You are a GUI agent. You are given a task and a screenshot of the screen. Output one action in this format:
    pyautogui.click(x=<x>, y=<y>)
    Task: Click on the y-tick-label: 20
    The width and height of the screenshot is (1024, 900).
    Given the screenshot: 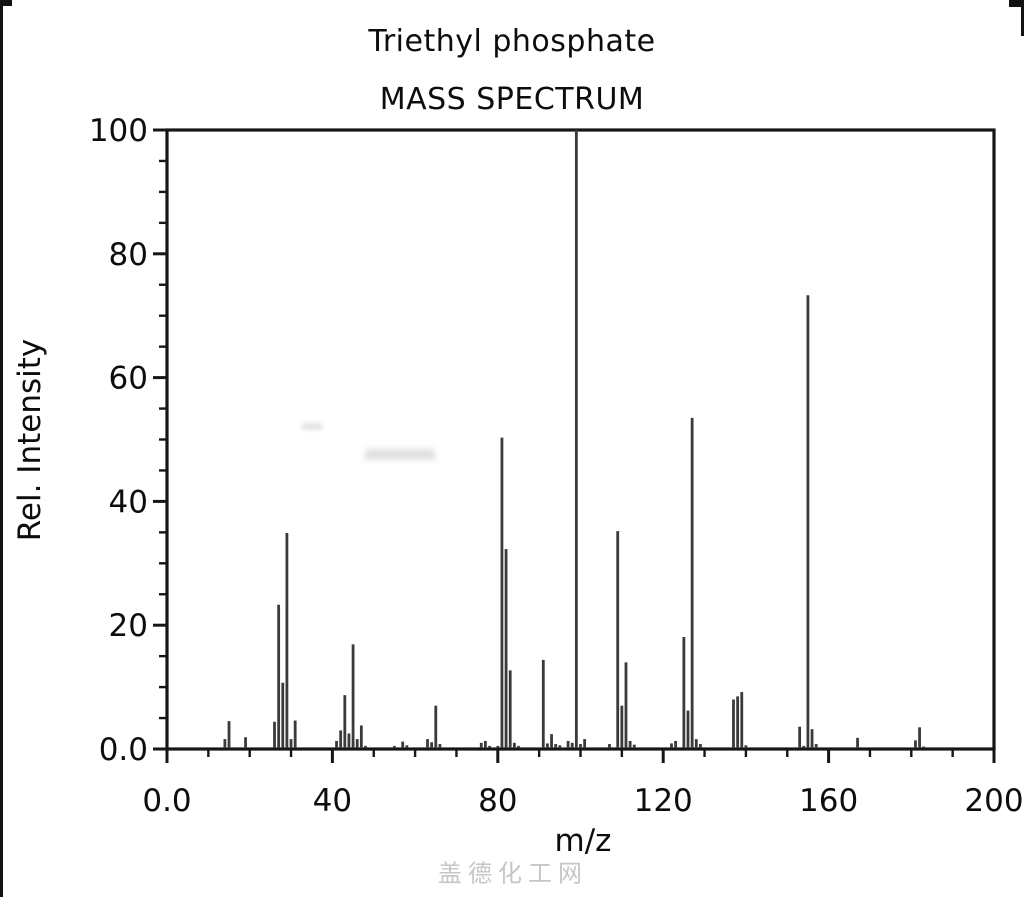 What is the action you would take?
    pyautogui.click(x=128, y=626)
    